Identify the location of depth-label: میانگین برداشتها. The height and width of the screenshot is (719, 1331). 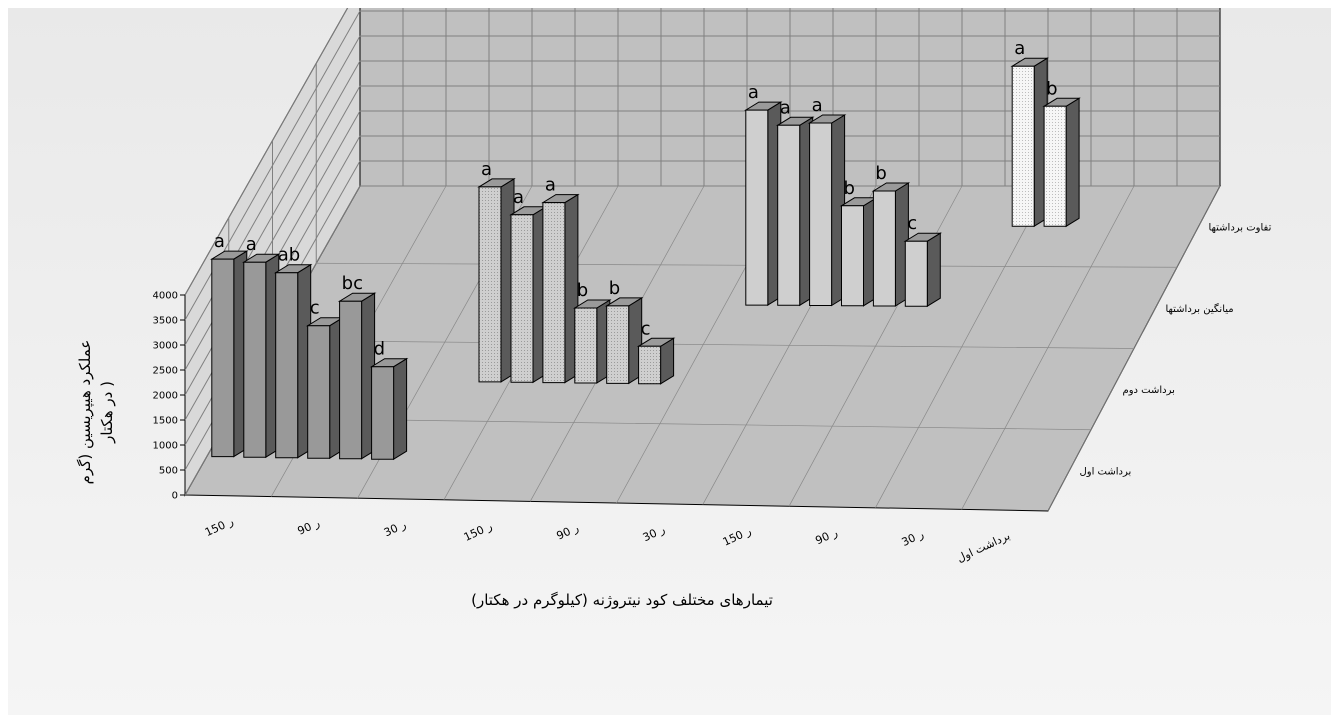
(1200, 309).